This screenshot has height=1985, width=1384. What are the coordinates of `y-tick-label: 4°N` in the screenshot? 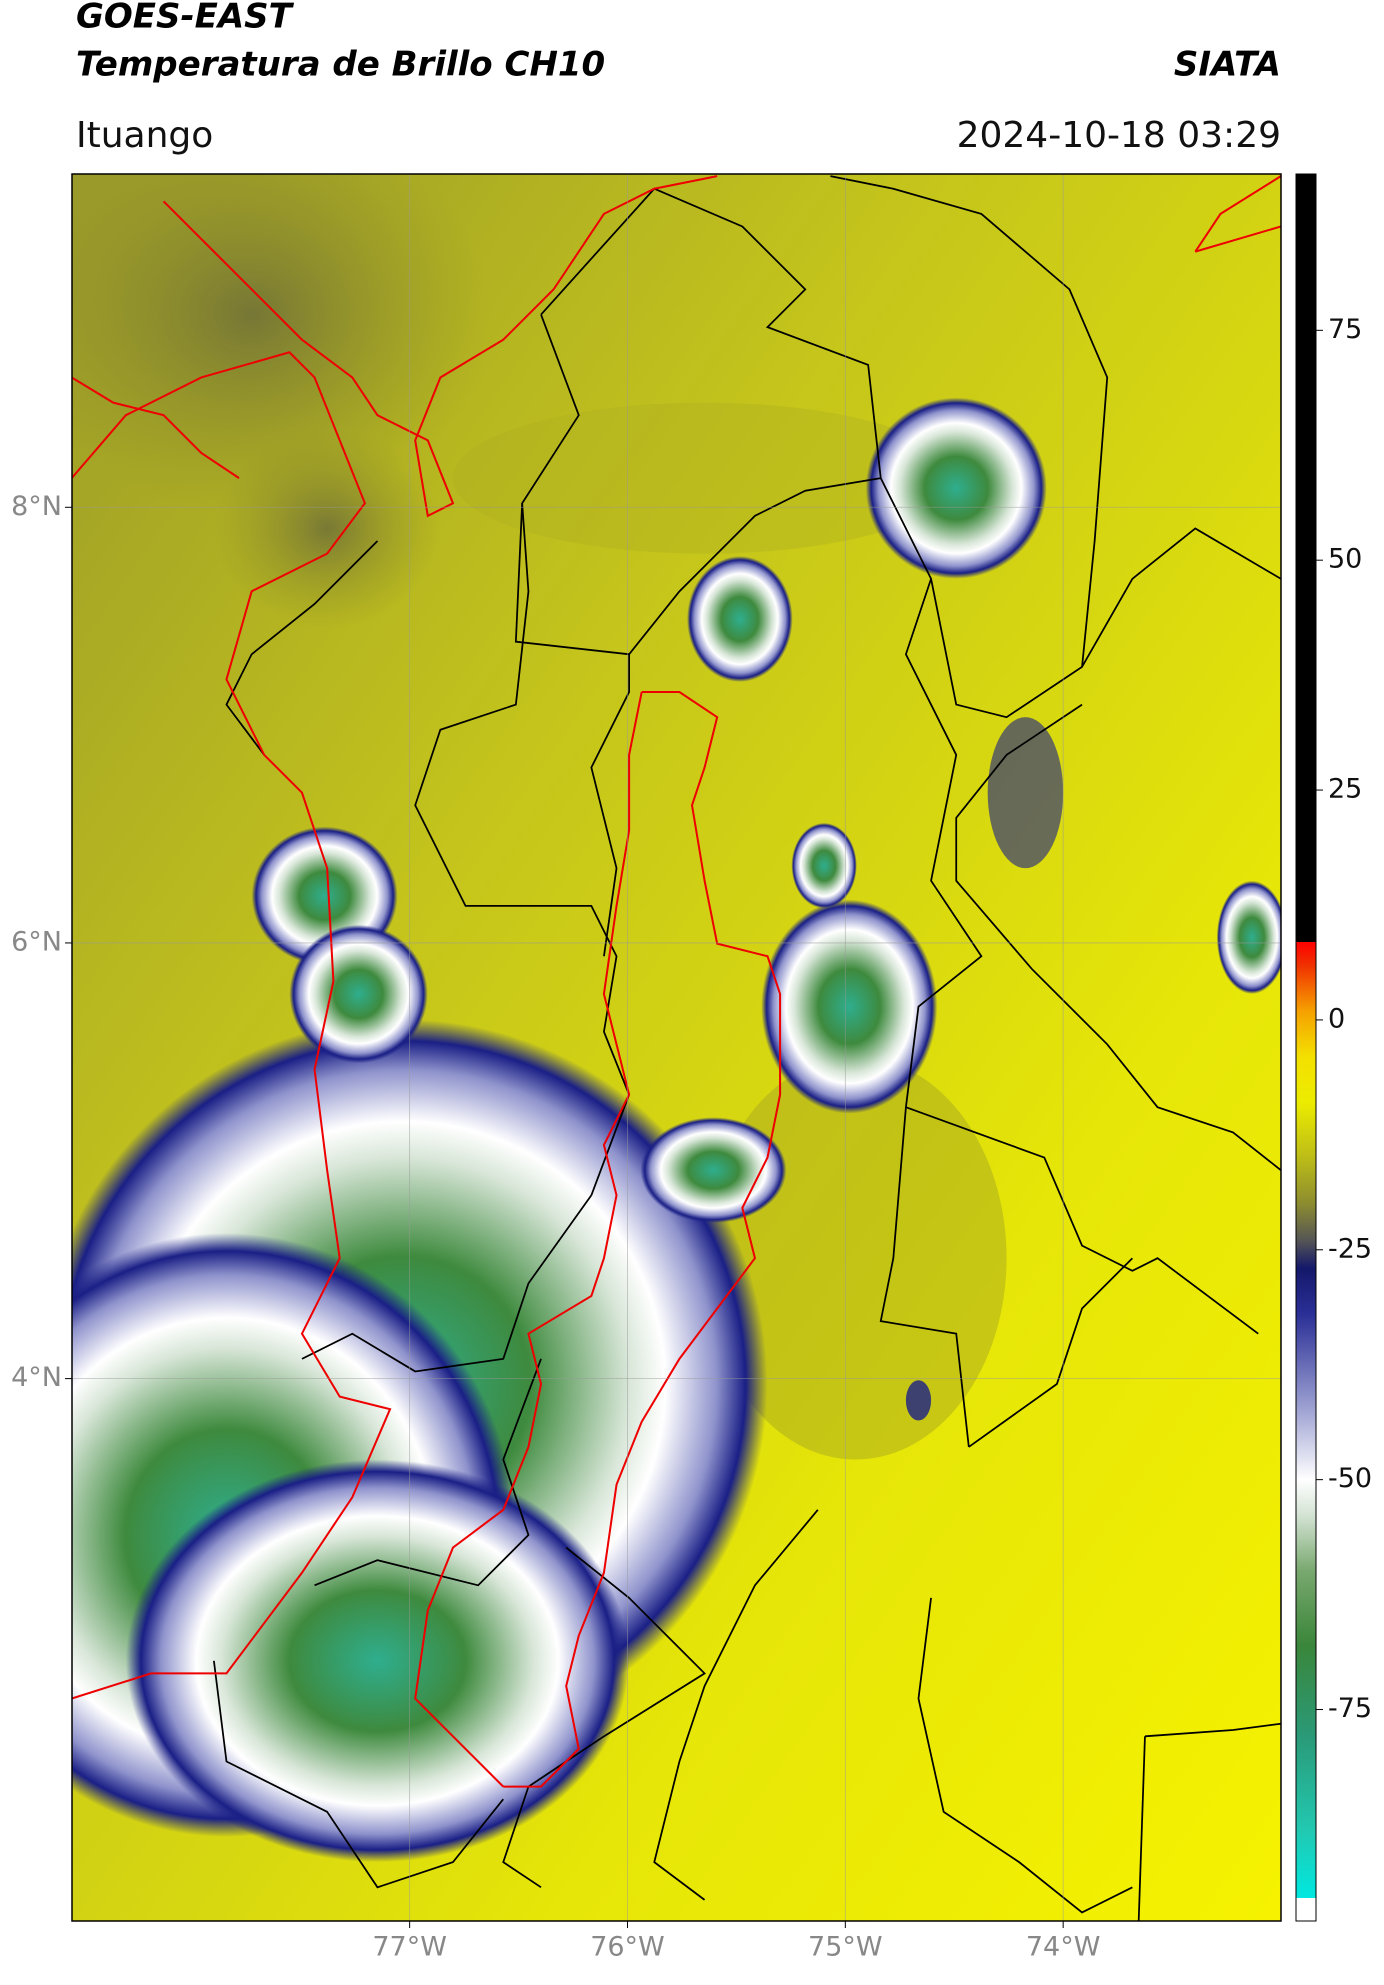 It's located at (36, 1377).